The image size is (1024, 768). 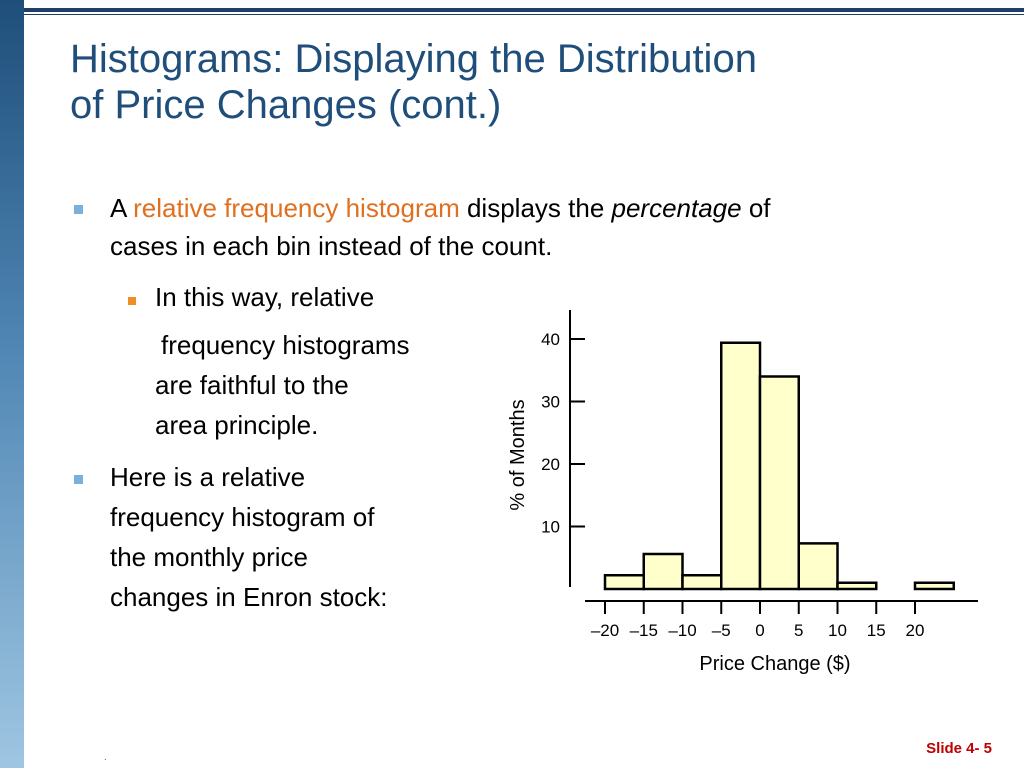 What do you see at coordinates (265, 297) in the screenshot?
I see `sub-bullet-line-1: In this way, relative` at bounding box center [265, 297].